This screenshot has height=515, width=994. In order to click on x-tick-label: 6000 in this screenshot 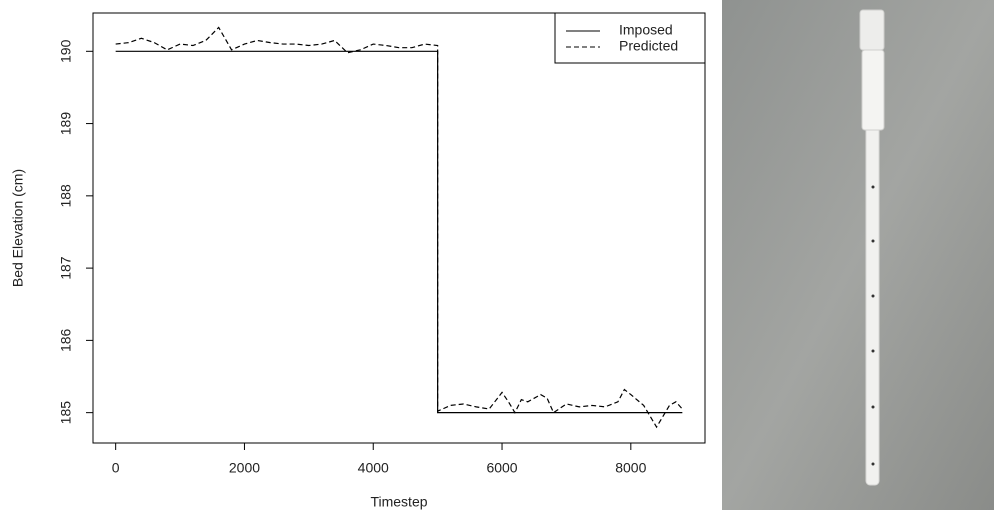, I will do `click(501, 468)`.